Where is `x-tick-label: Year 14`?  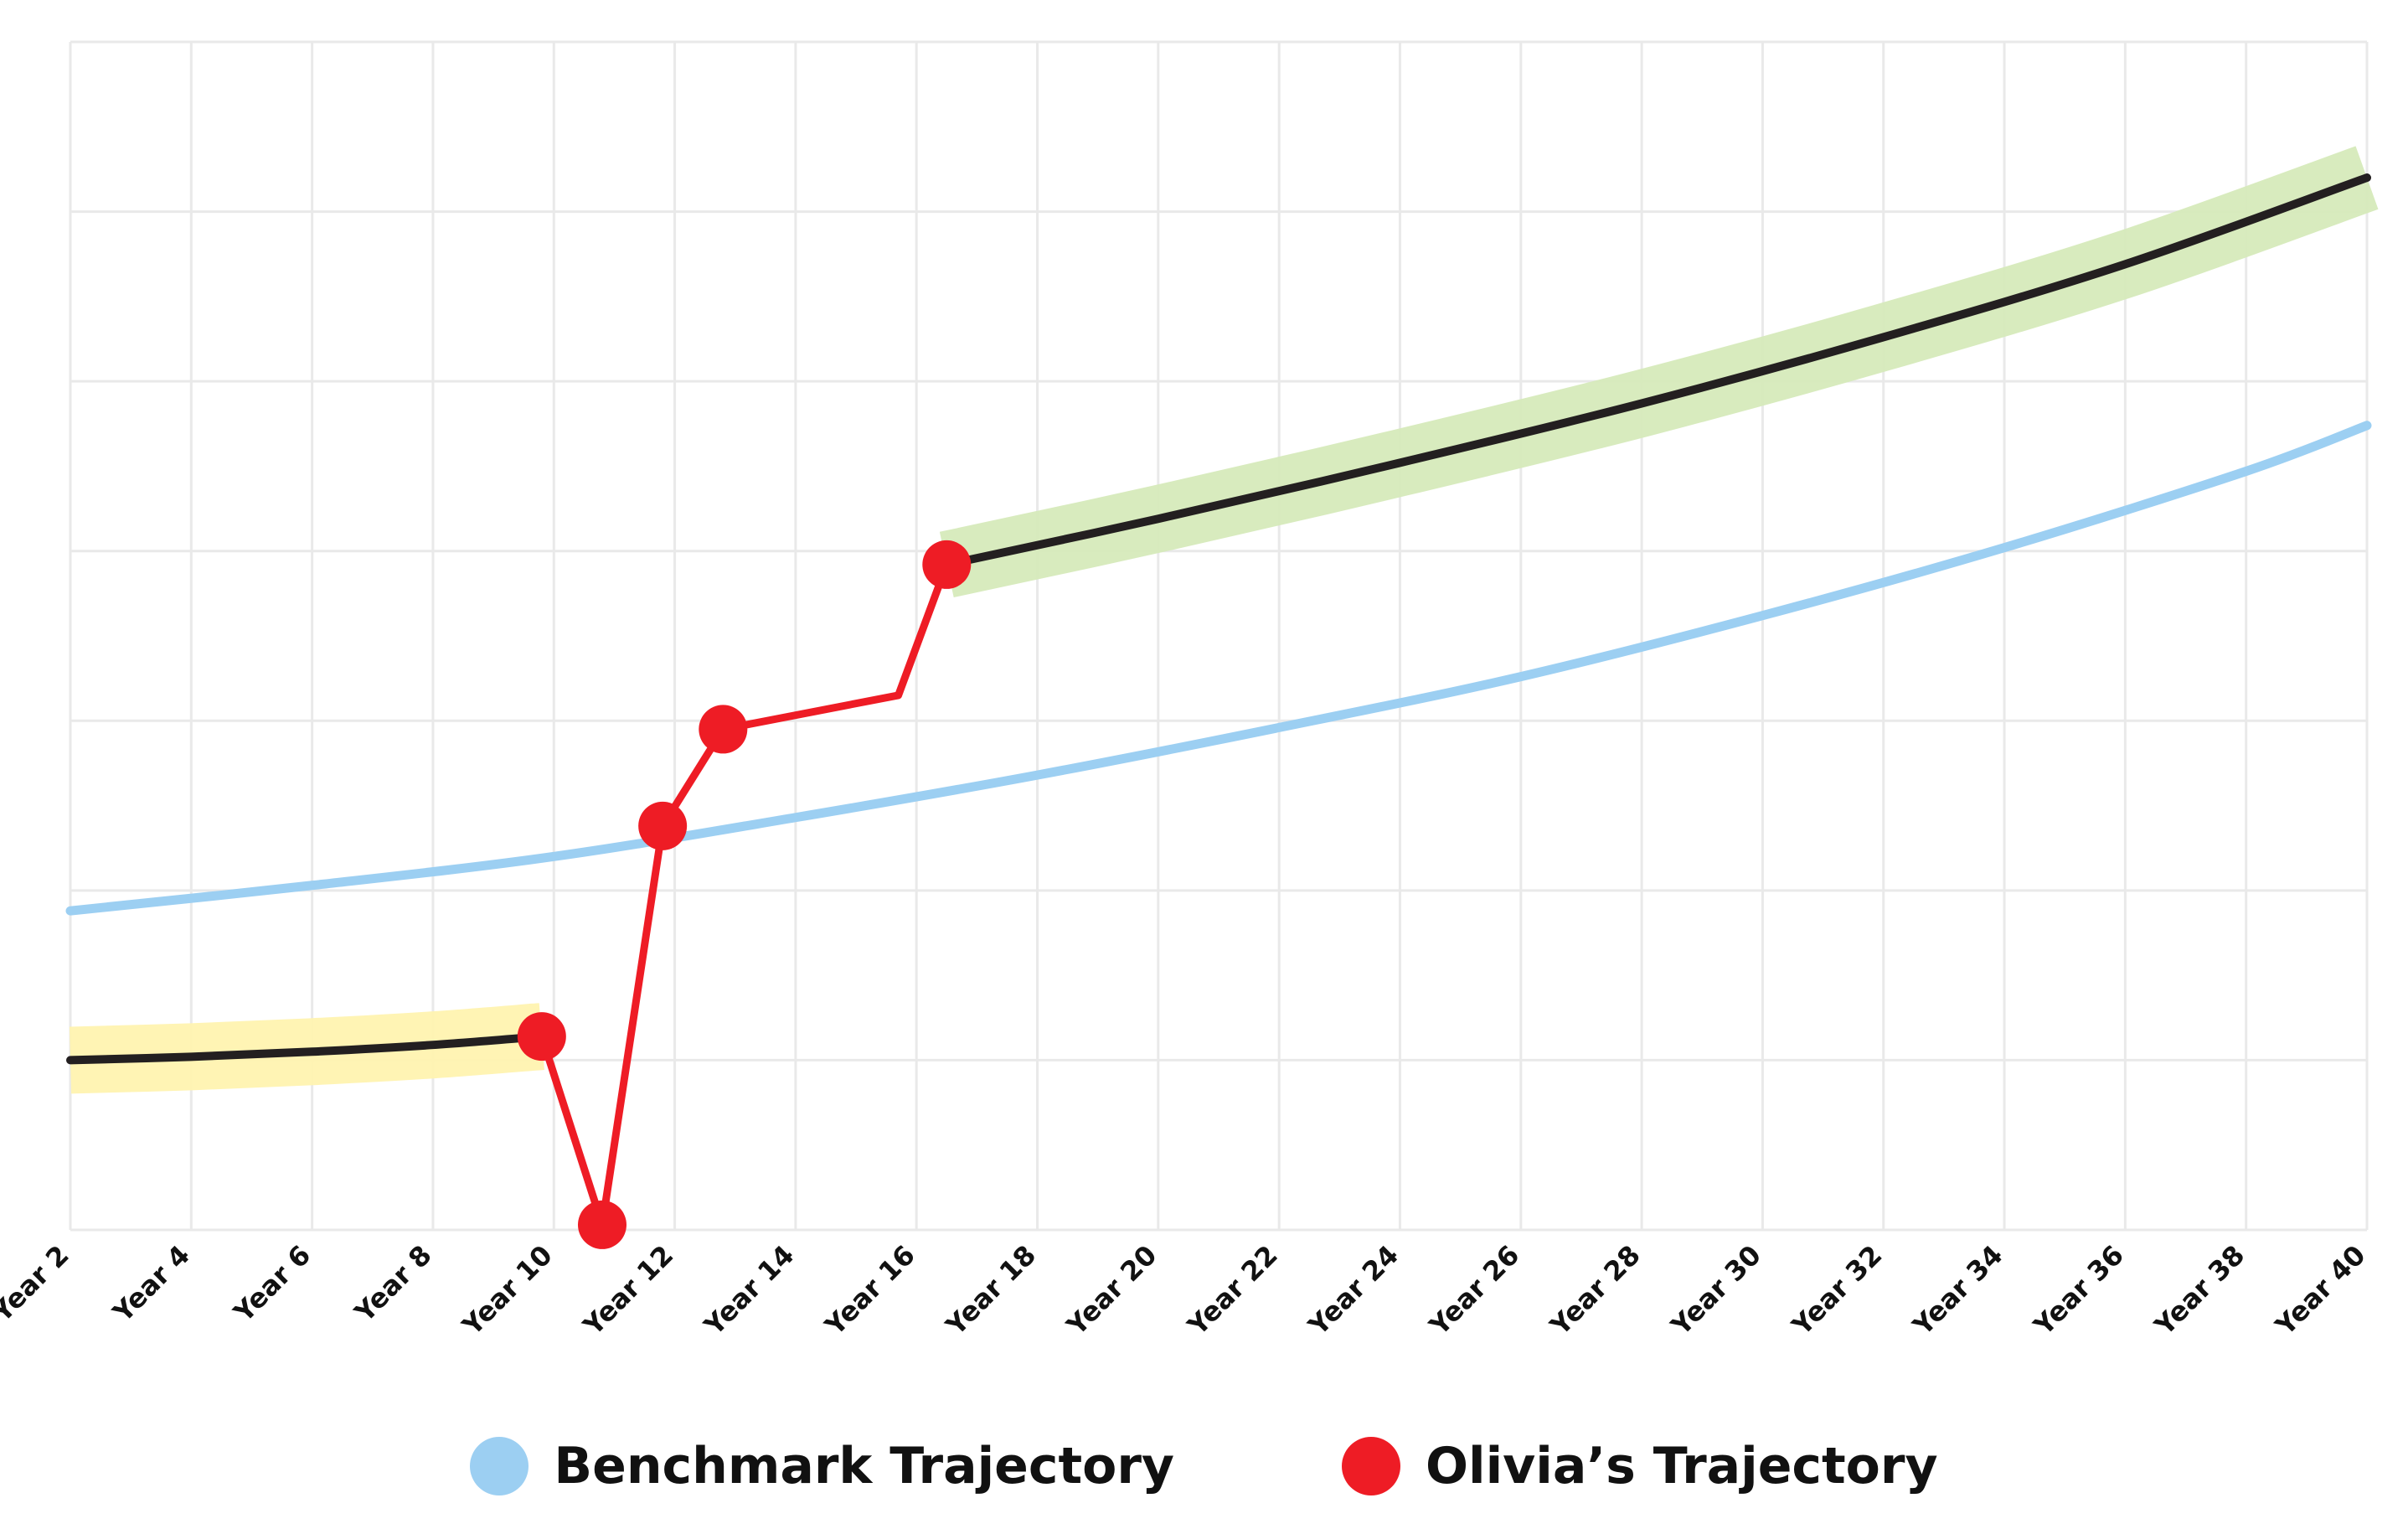 x-tick-label: Year 14 is located at coordinates (749, 1290).